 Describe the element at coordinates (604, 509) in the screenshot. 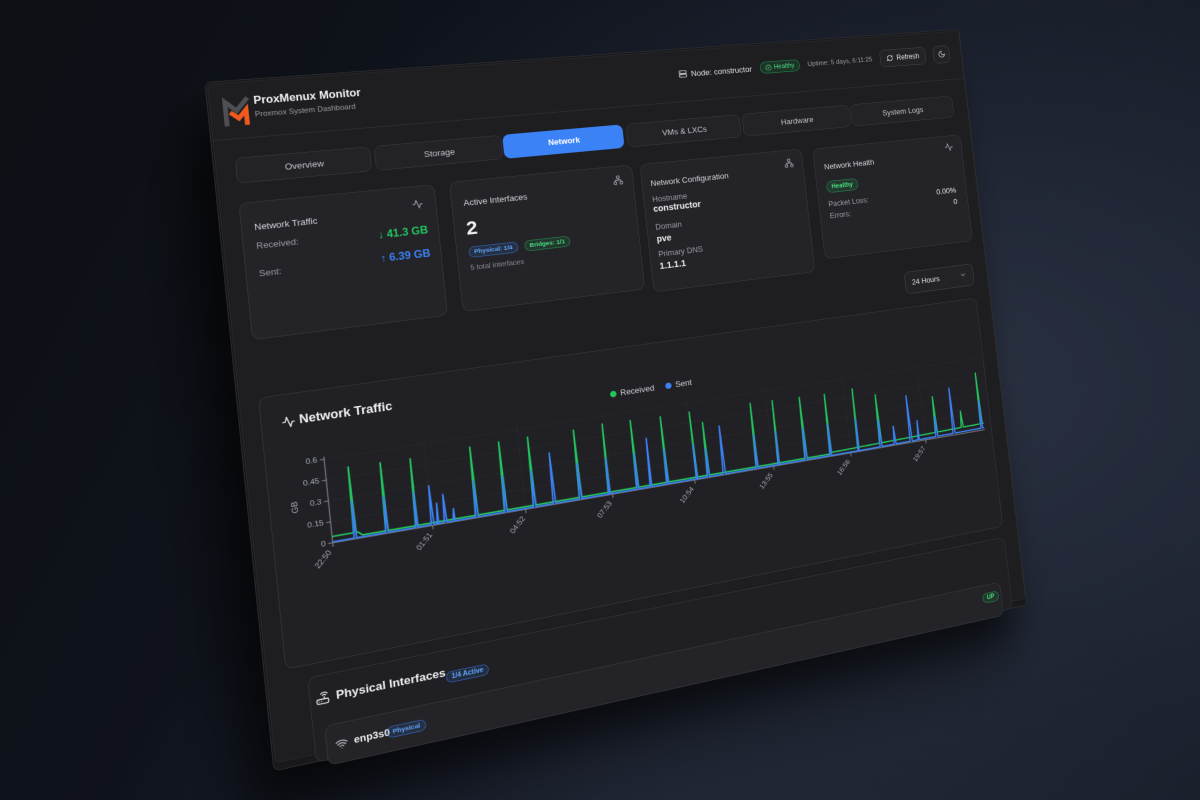

I see `svg-text: 07:53` at that location.